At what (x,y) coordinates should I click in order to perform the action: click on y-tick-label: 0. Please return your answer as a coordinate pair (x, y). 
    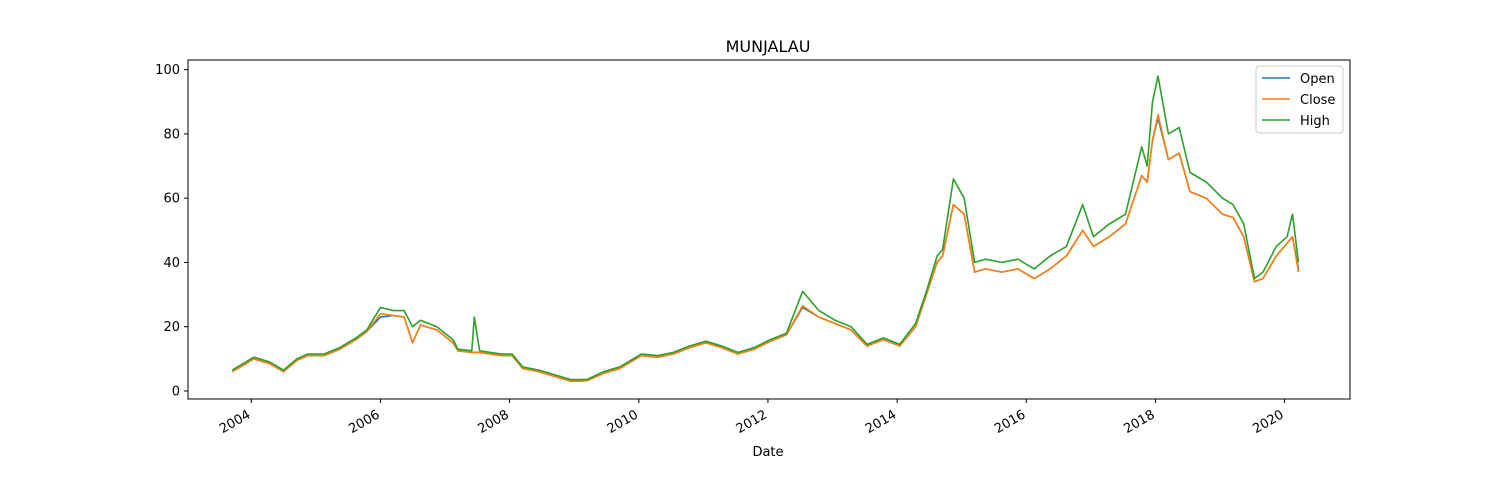
    Looking at the image, I should click on (176, 391).